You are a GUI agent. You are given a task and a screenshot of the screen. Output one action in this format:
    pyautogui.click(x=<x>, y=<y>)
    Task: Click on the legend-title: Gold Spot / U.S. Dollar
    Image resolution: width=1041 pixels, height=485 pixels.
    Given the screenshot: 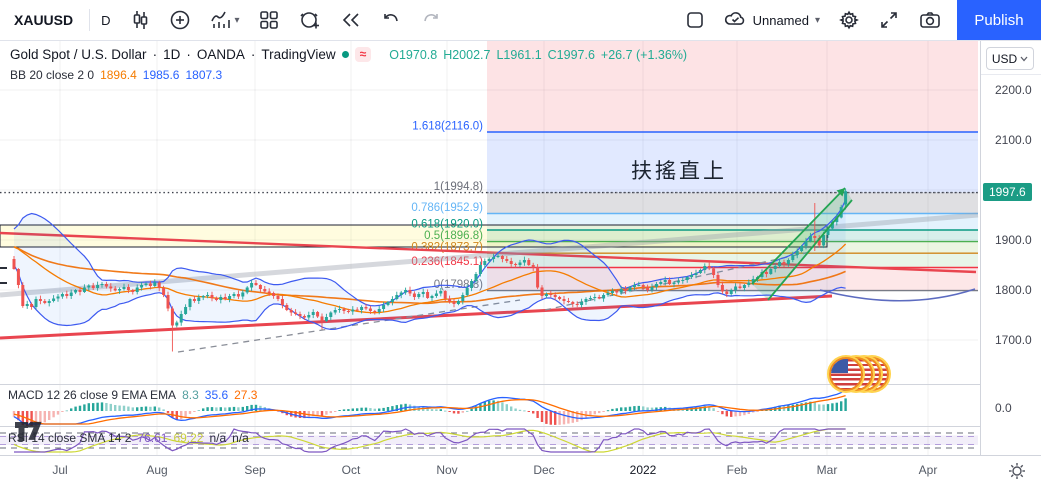 What is the action you would take?
    pyautogui.click(x=78, y=54)
    